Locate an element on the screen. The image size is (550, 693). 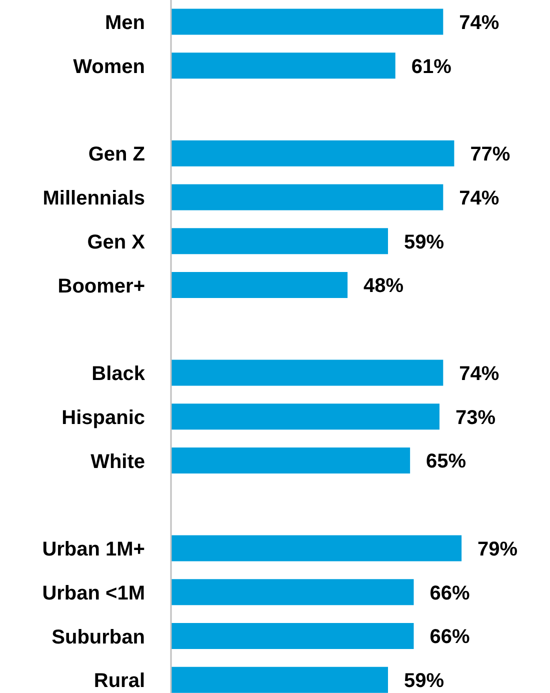
y-tick-label: White is located at coordinates (117, 461).